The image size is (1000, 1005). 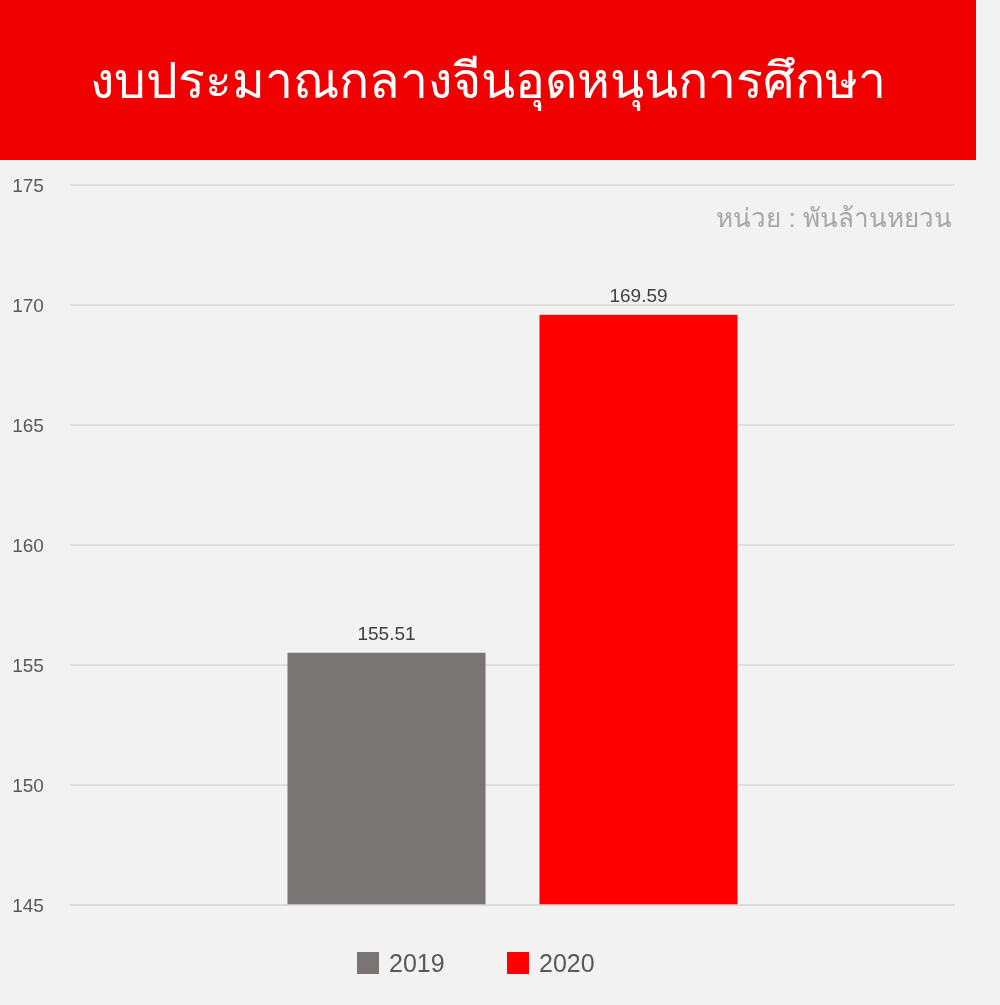 What do you see at coordinates (28, 785) in the screenshot?
I see `y-tick-label: 150` at bounding box center [28, 785].